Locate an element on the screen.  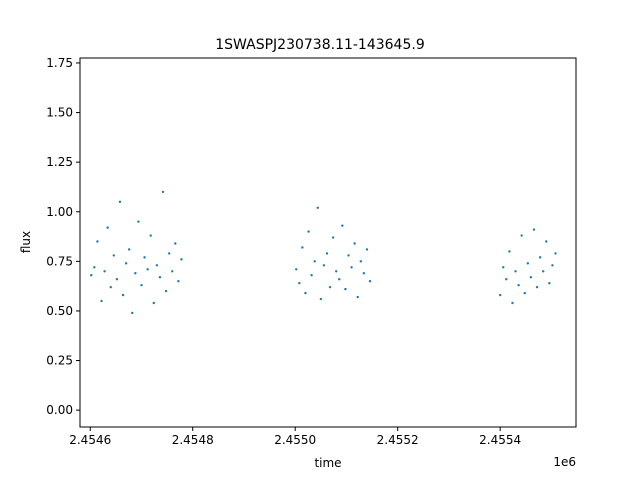
y-axis-label: flux is located at coordinates (26, 242).